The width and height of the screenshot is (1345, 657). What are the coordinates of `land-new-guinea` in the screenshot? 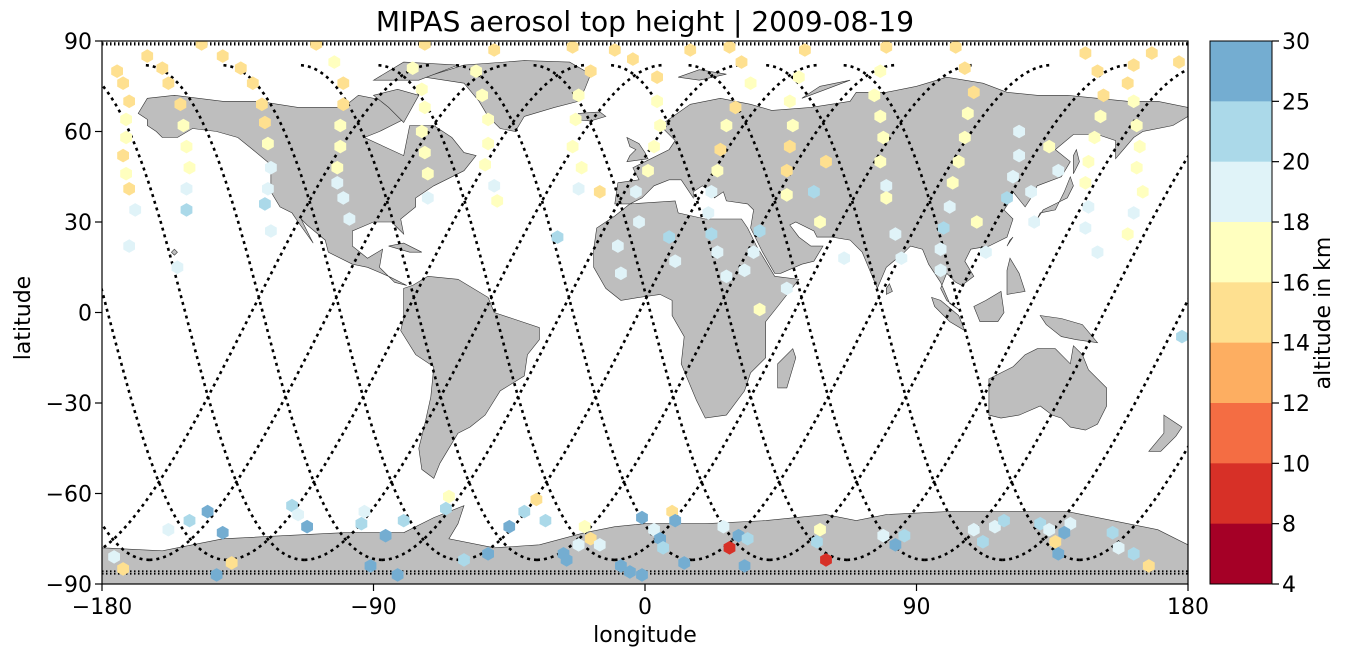 It's located at (1069, 329).